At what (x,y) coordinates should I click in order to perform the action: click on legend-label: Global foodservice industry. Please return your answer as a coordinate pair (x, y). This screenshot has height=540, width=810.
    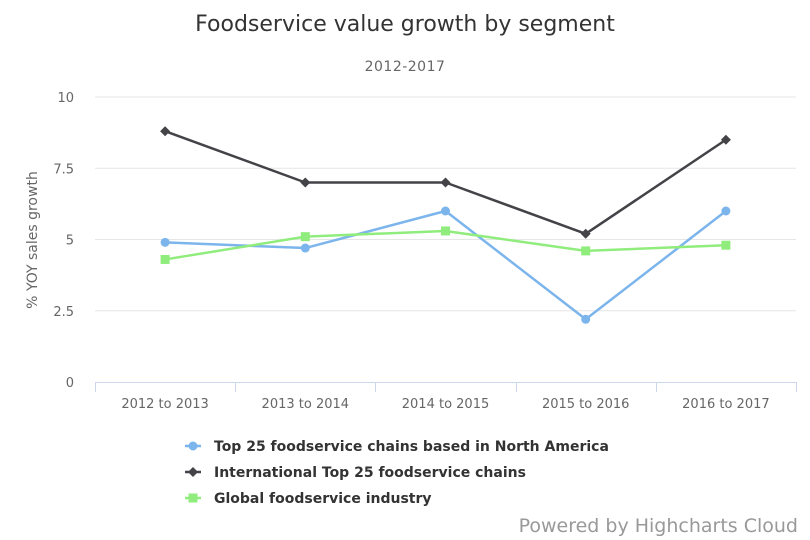
    Looking at the image, I should click on (323, 499).